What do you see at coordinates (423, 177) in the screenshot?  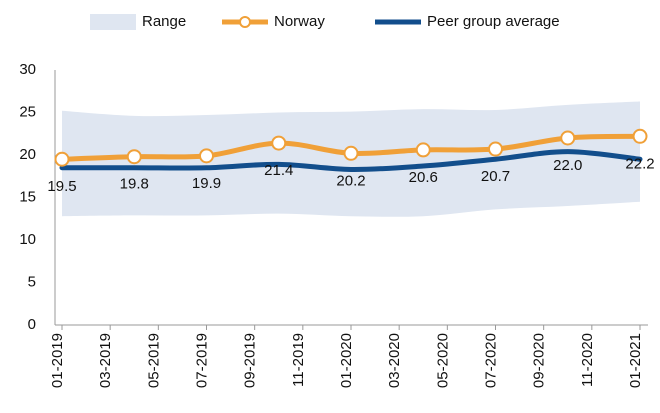 I see `data-label: 20.6` at bounding box center [423, 177].